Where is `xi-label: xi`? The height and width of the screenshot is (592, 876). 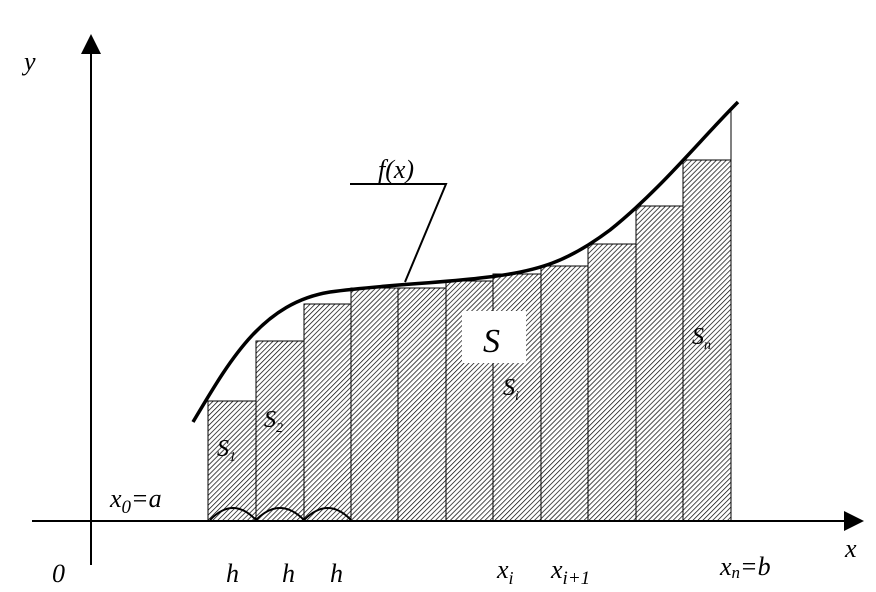 xi-label: xi is located at coordinates (505, 571).